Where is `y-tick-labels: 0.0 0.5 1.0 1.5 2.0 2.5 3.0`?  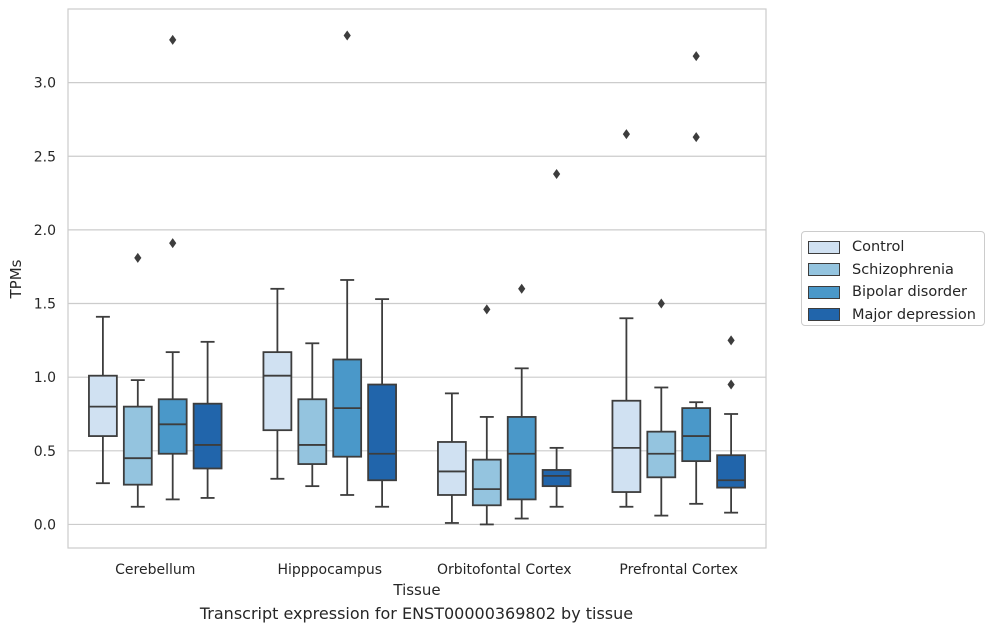
y-tick-labels: 0.0 0.5 1.0 1.5 2.0 2.5 3.0 is located at coordinates (45, 305).